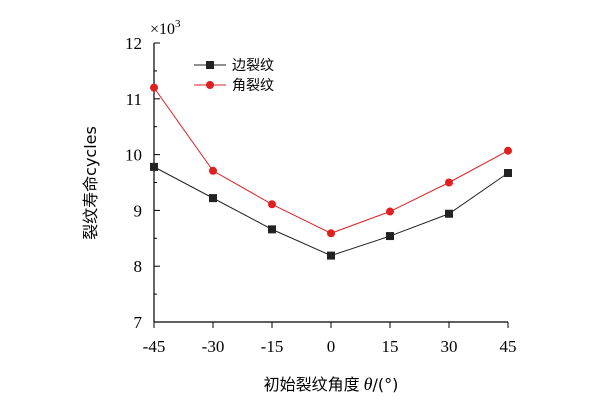 This screenshot has width=614, height=417. What do you see at coordinates (90, 183) in the screenshot?
I see `y-axis-title: 裂纹寿命cycles` at bounding box center [90, 183].